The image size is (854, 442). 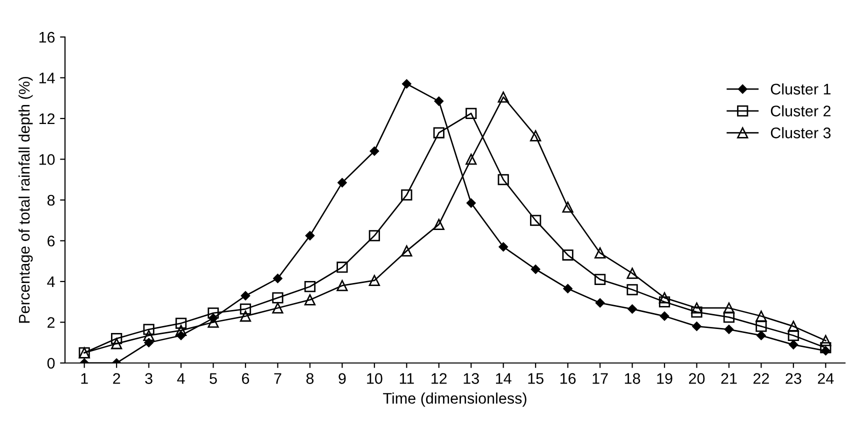 I want to click on x-tick-label: 5, so click(x=213, y=378).